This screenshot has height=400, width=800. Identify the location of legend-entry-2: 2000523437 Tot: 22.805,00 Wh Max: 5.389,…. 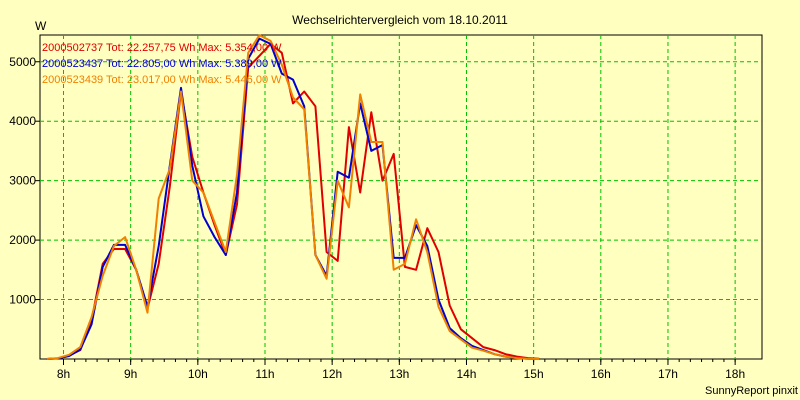
(162, 64).